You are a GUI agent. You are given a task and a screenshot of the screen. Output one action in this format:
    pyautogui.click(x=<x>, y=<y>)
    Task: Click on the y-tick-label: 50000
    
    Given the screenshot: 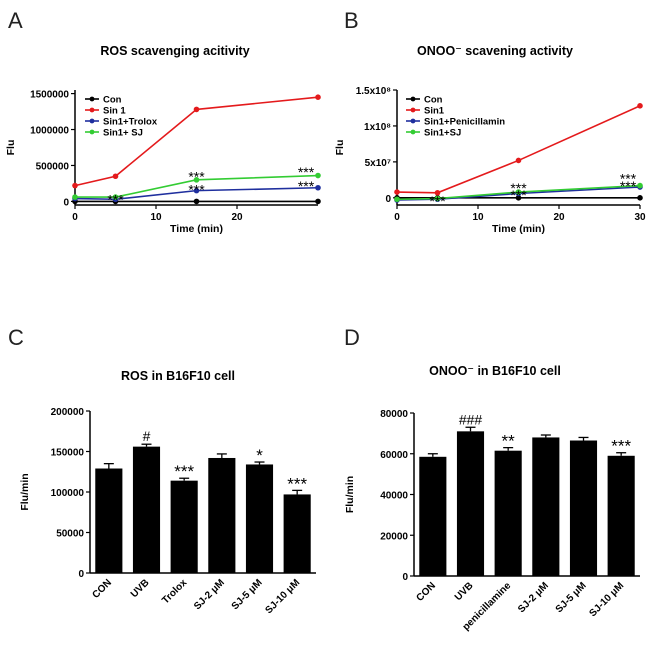 What is the action you would take?
    pyautogui.click(x=70, y=534)
    